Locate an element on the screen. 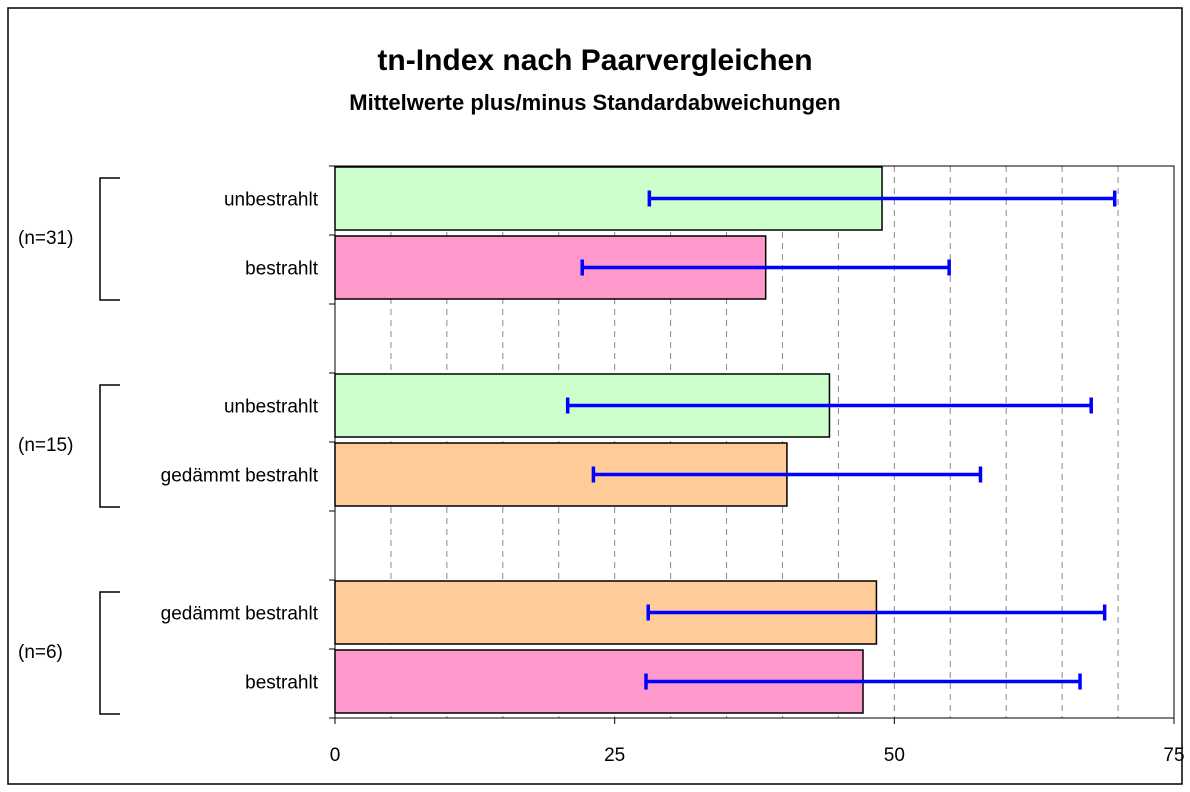  group-label: (n=31) is located at coordinates (45, 238).